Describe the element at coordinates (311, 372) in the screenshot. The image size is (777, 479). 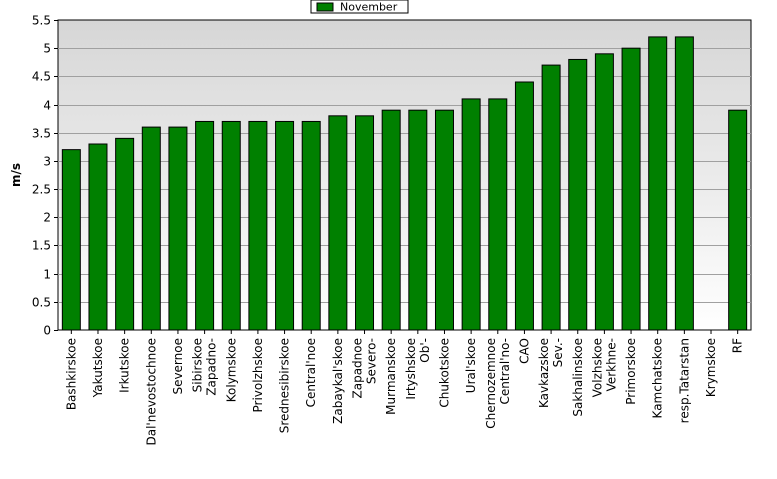
I see `x-tick-label: Central'noe` at that location.